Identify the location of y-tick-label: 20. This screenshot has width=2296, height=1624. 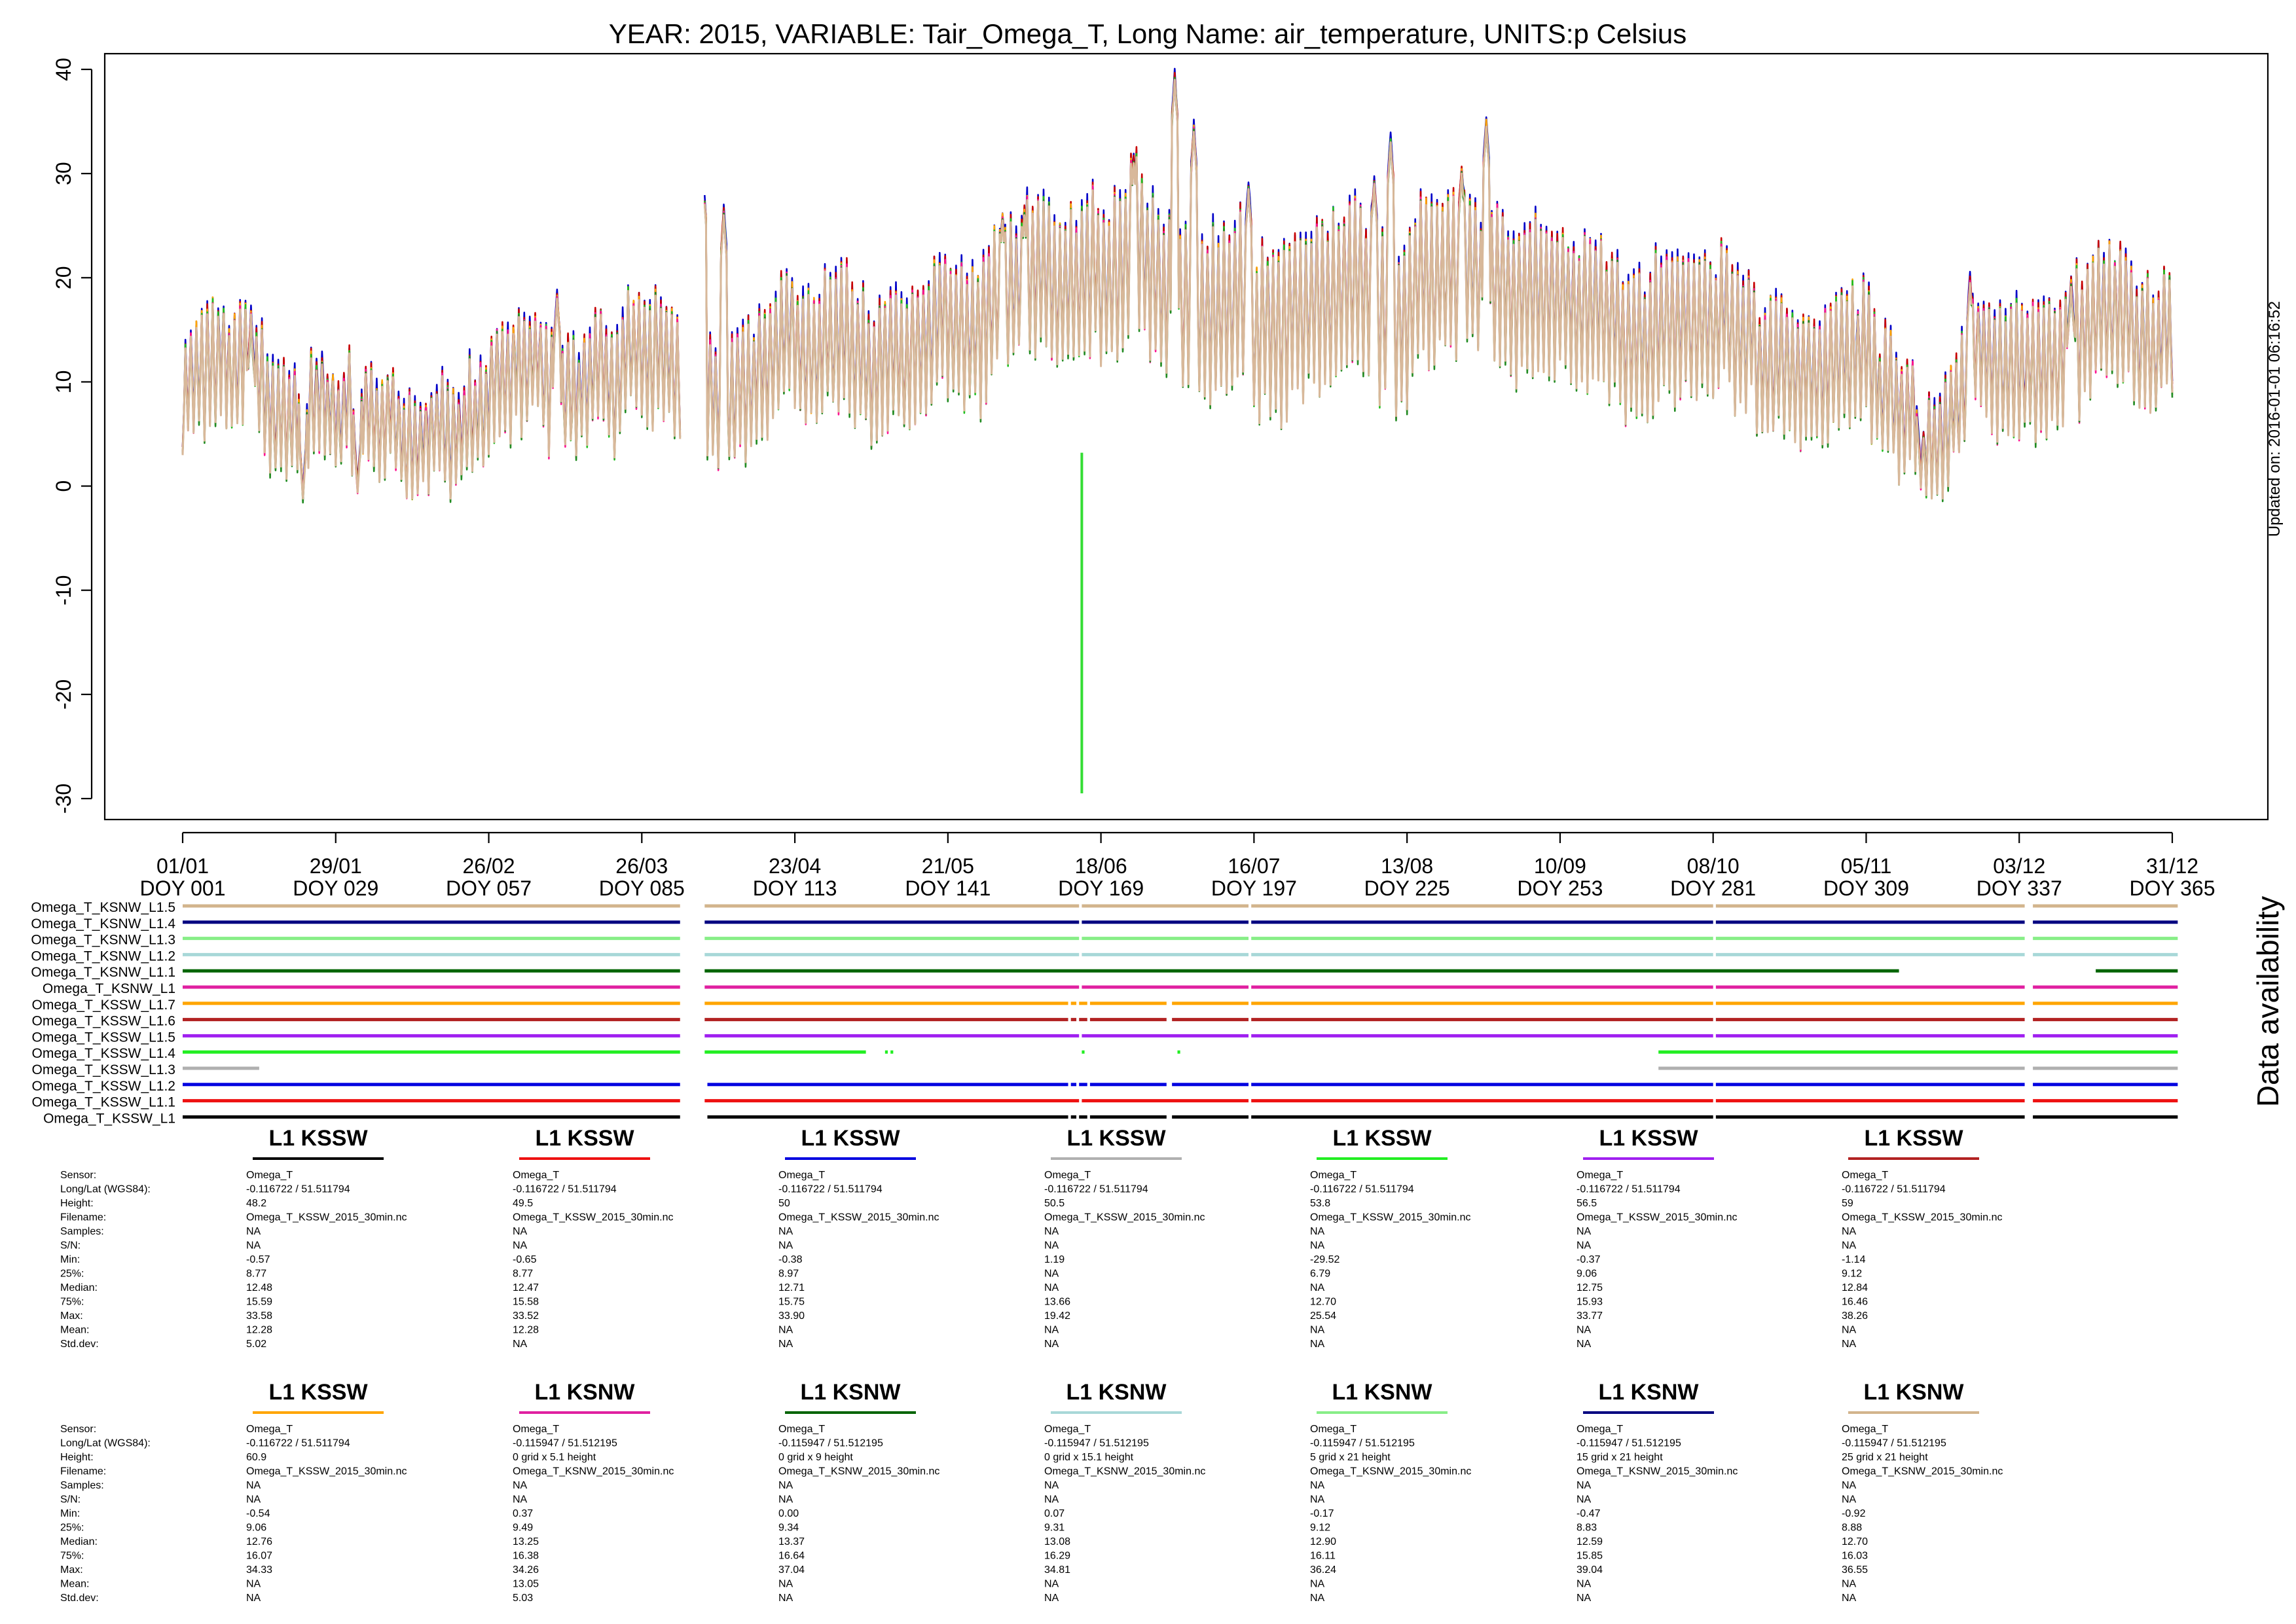
(63, 277).